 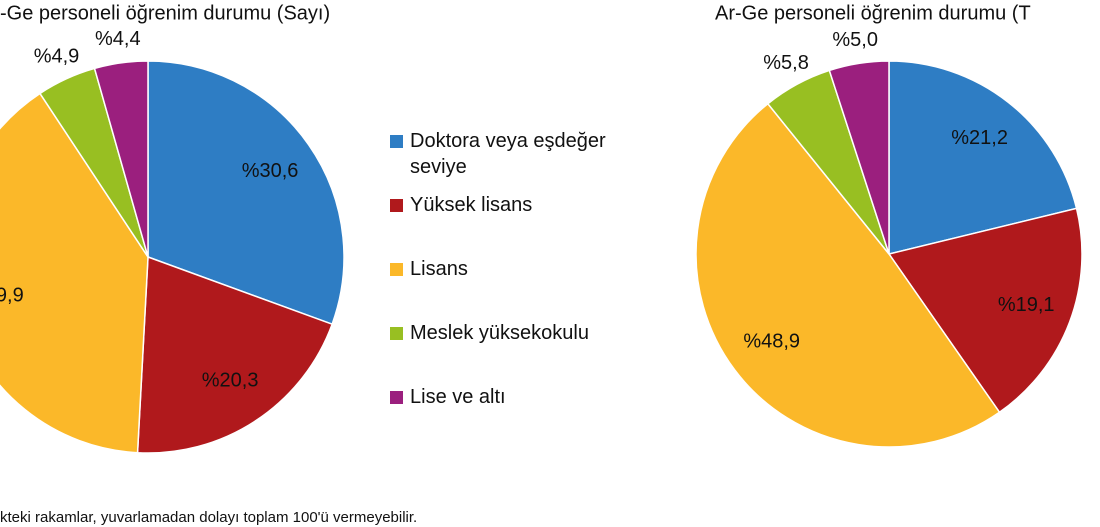 What do you see at coordinates (873, 13) in the screenshot?
I see `chart-title: Ar-Ge personeli öğrenim durumu (T` at bounding box center [873, 13].